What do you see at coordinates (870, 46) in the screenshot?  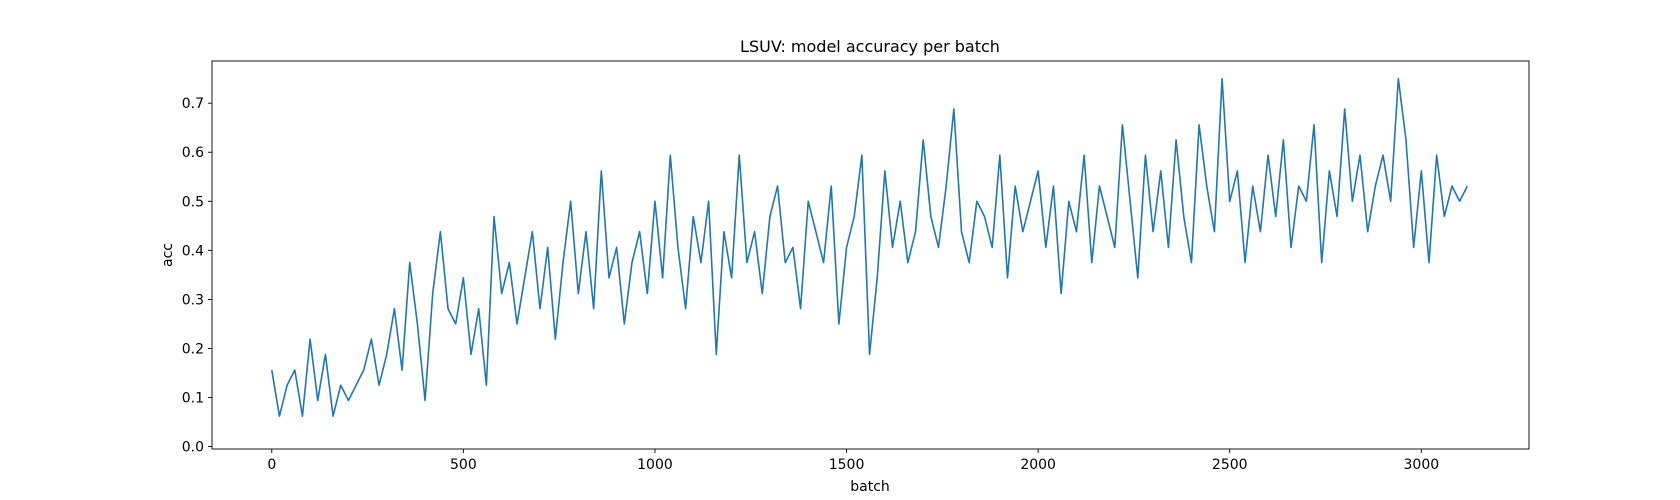 I see `chart-title: LSUV: model accuracy per batch` at bounding box center [870, 46].